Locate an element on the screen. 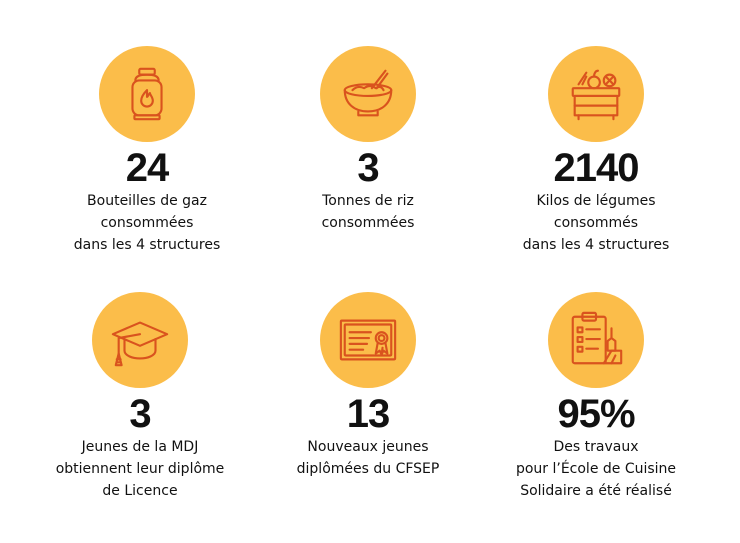  stat-rice: 3 Tonnes de riz consommées is located at coordinates (368, 140).